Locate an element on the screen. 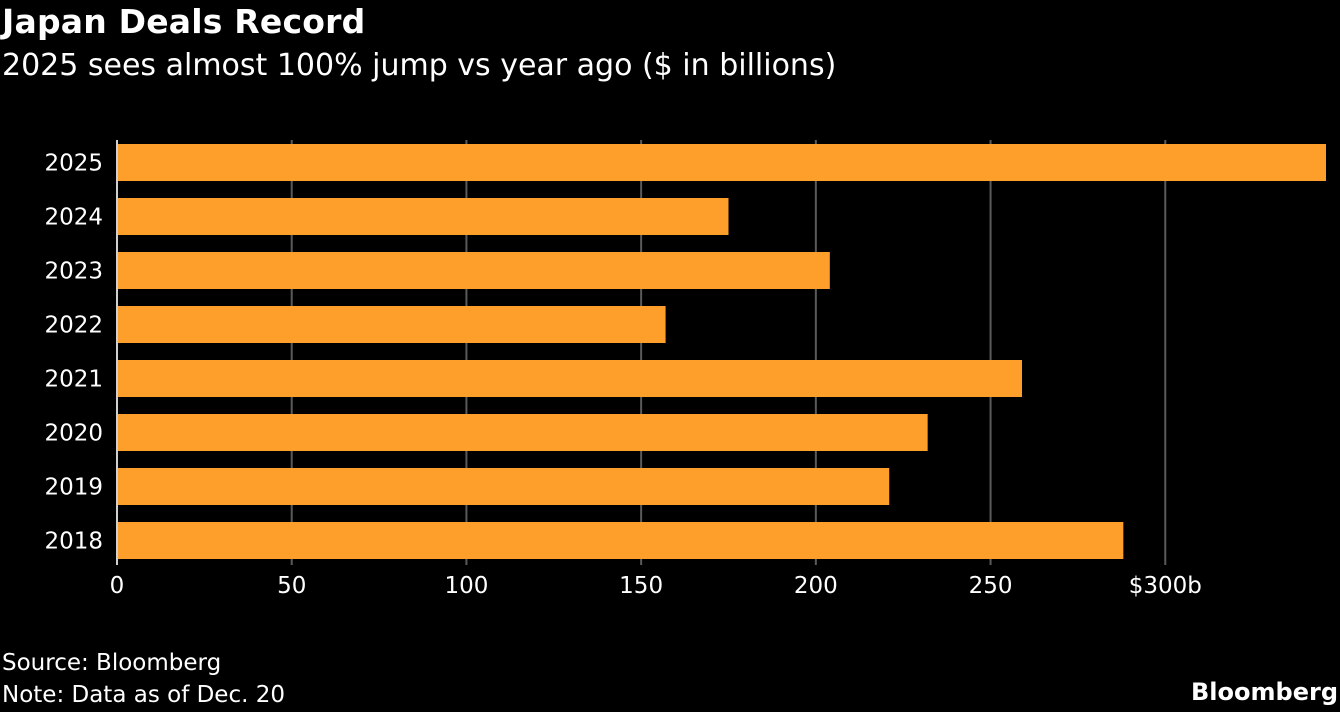  x-tick-label: 100 is located at coordinates (466, 586).